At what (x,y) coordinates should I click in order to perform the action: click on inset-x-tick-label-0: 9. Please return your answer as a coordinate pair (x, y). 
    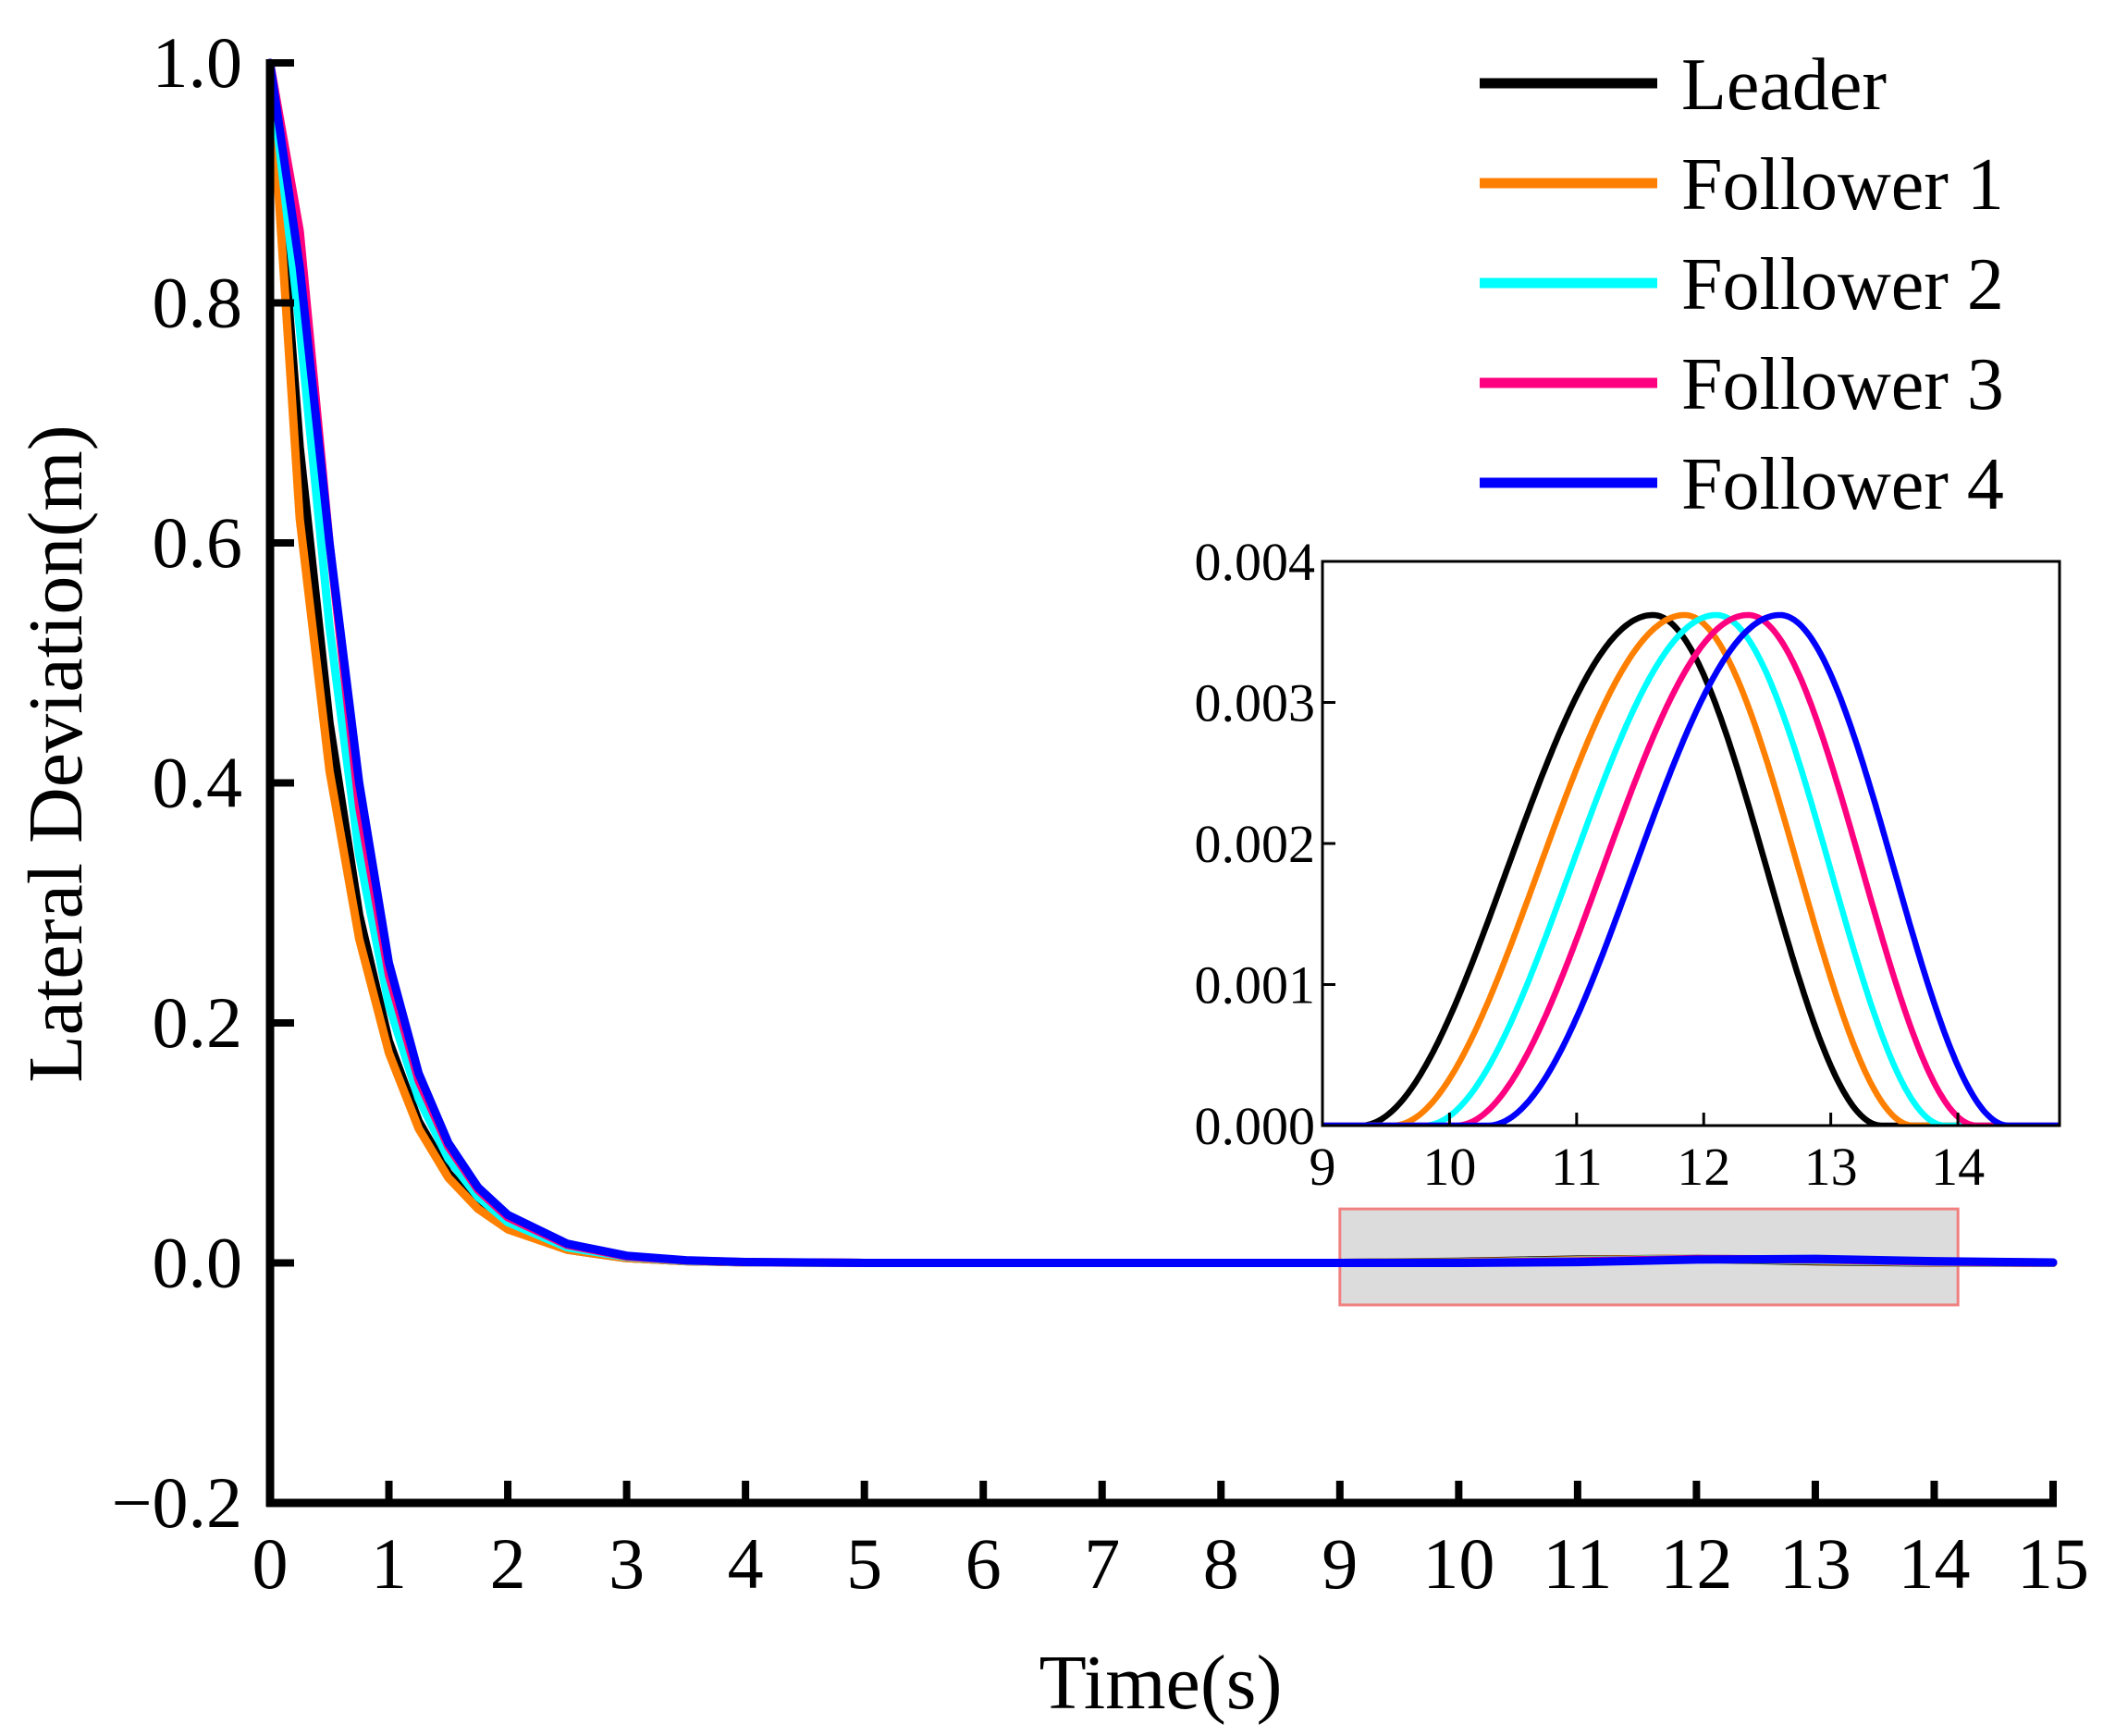
    Looking at the image, I should click on (1323, 1167).